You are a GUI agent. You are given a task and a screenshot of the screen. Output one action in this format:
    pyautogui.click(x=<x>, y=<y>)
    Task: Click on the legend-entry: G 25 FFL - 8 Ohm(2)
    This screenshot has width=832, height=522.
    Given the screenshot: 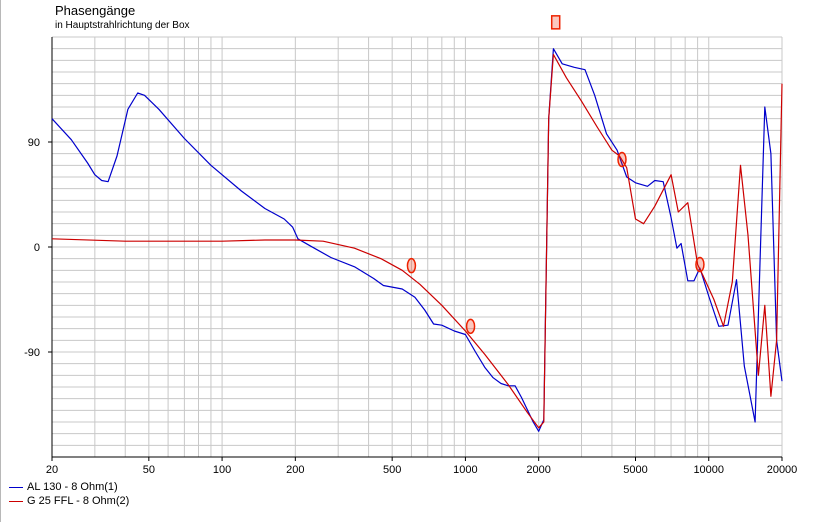 What is the action you would take?
    pyautogui.click(x=69, y=501)
    